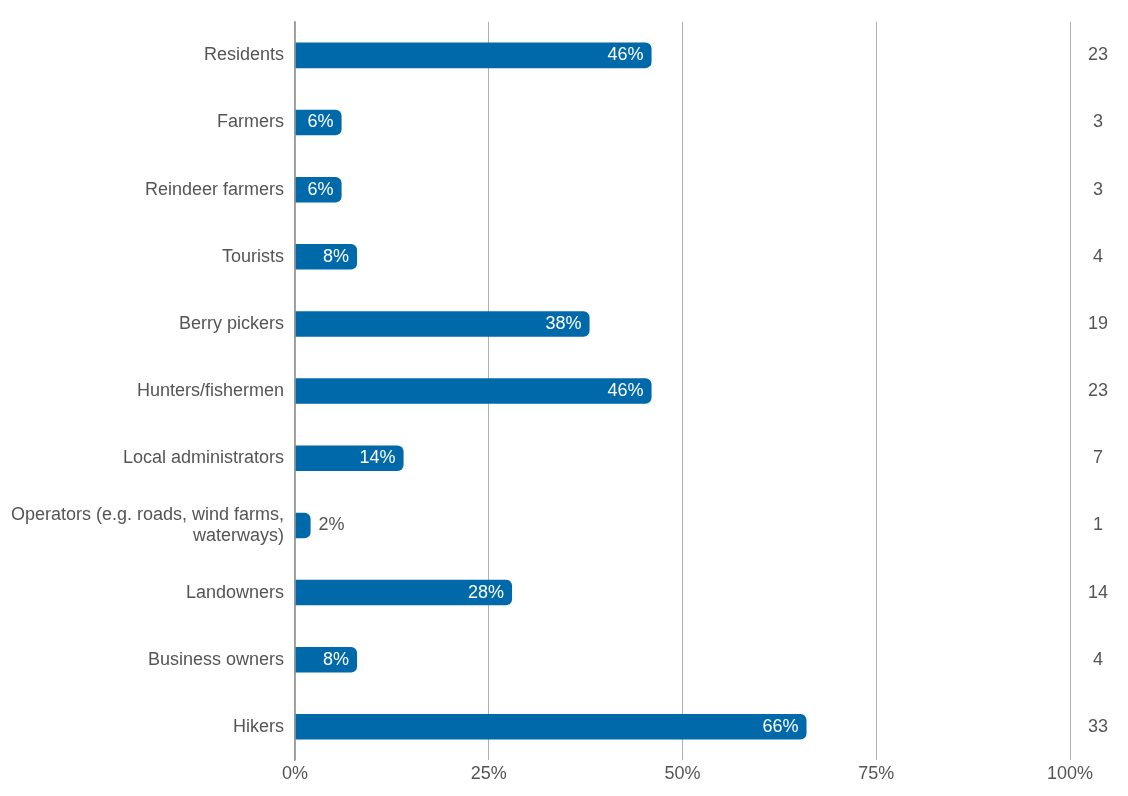 The height and width of the screenshot is (796, 1128). Describe the element at coordinates (377, 457) in the screenshot. I see `data-label: 14%` at that location.